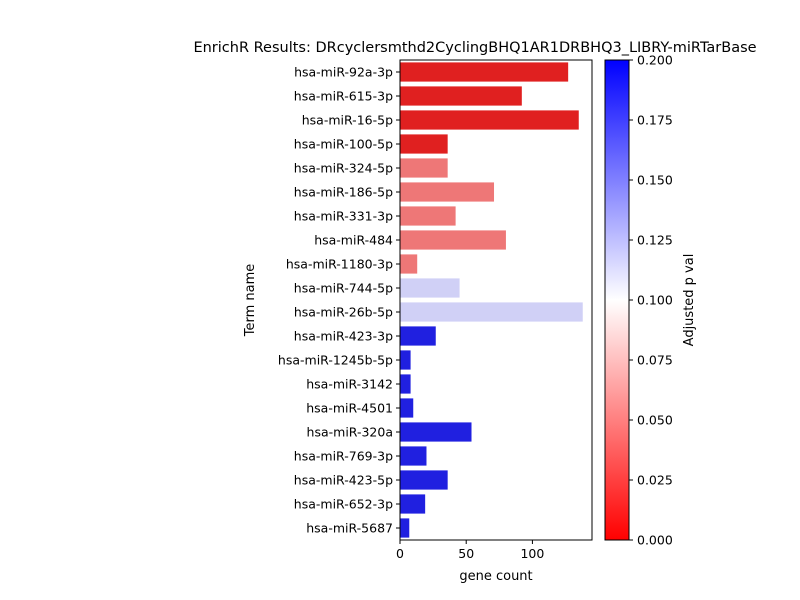  Describe the element at coordinates (343, 480) in the screenshot. I see `y-tick-label: hsa-miR-423-5p` at that location.